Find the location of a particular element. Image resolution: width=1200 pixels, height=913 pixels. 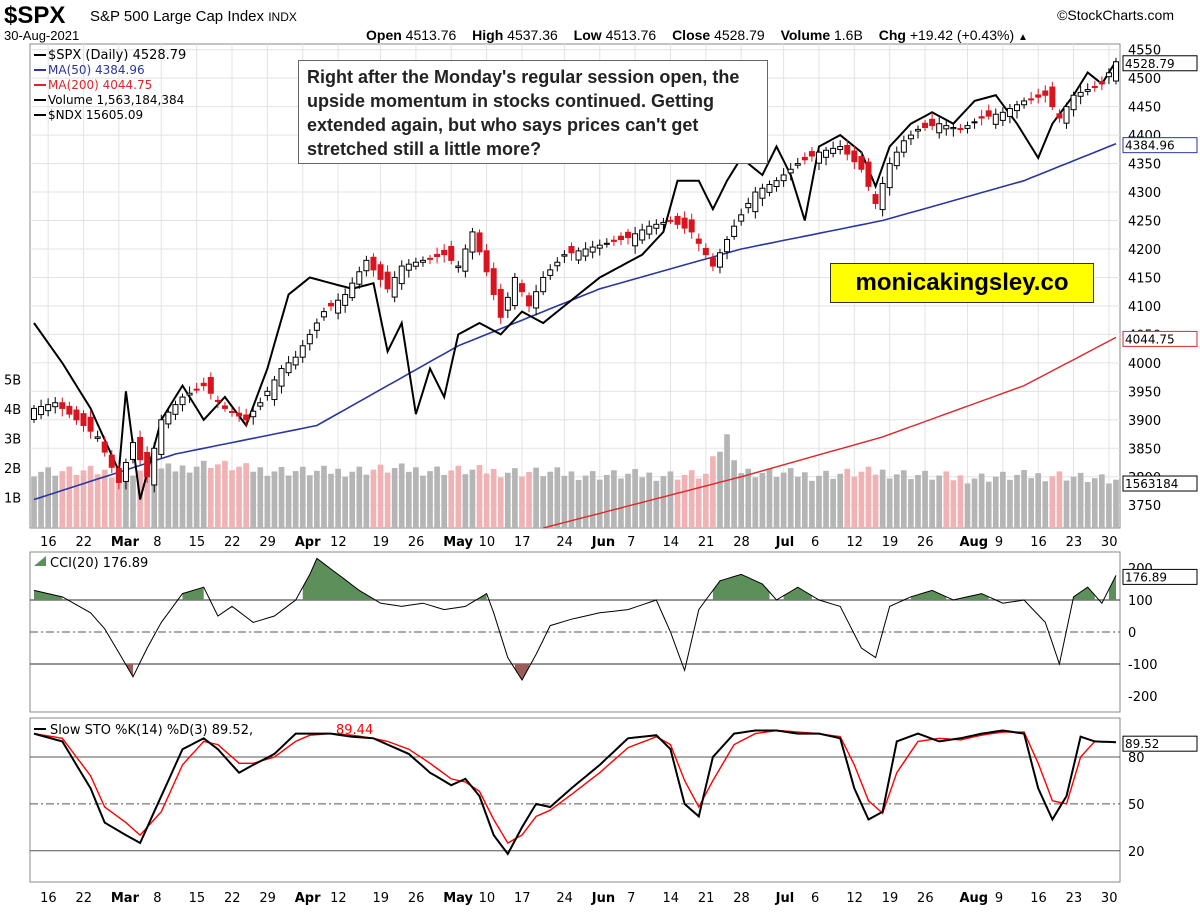

chg-label: Chg is located at coordinates (892, 35).